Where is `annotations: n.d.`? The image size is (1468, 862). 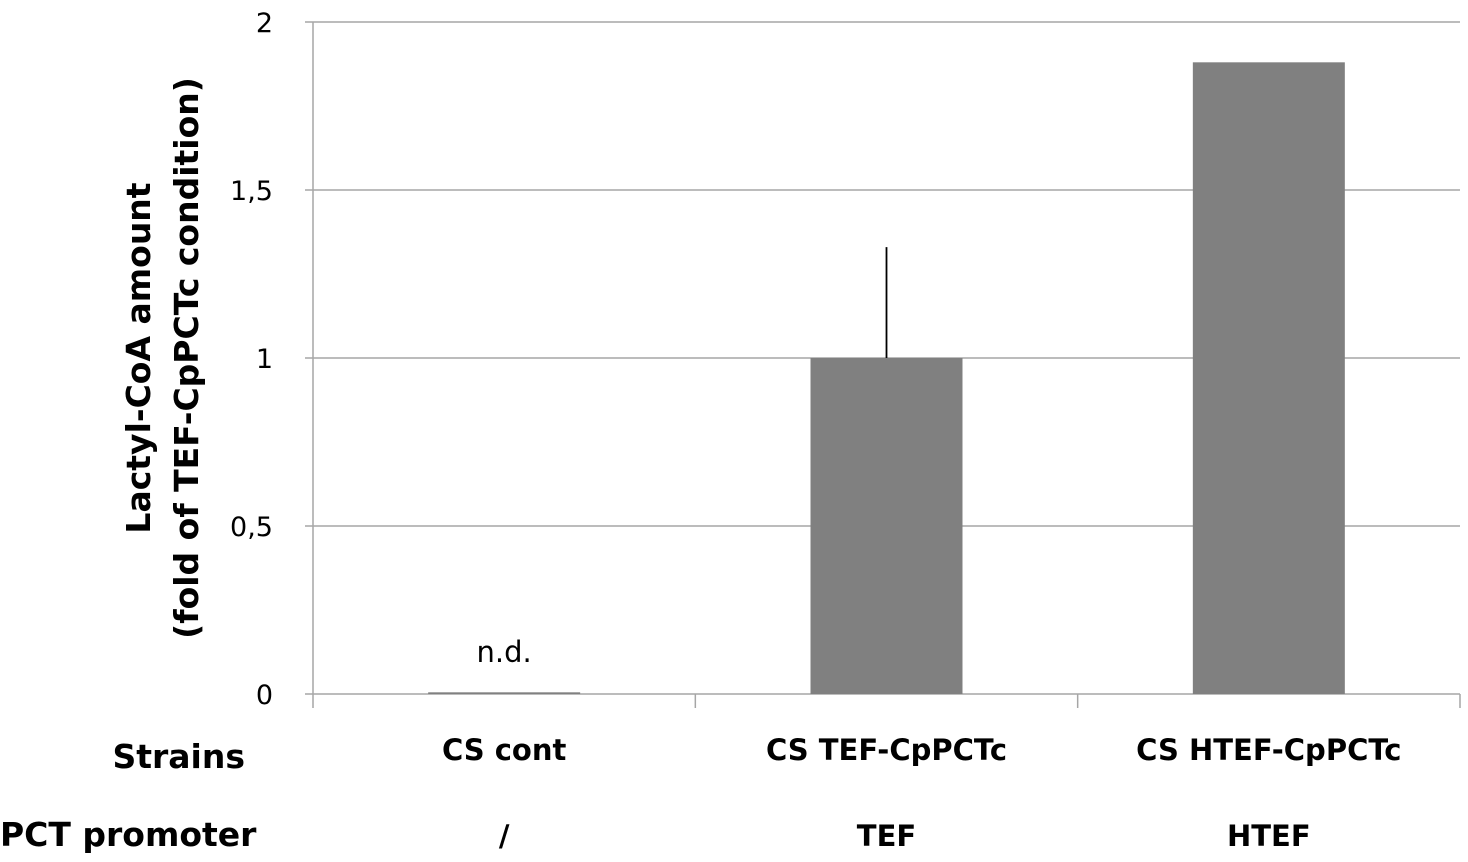 annotations: n.d. is located at coordinates (504, 652).